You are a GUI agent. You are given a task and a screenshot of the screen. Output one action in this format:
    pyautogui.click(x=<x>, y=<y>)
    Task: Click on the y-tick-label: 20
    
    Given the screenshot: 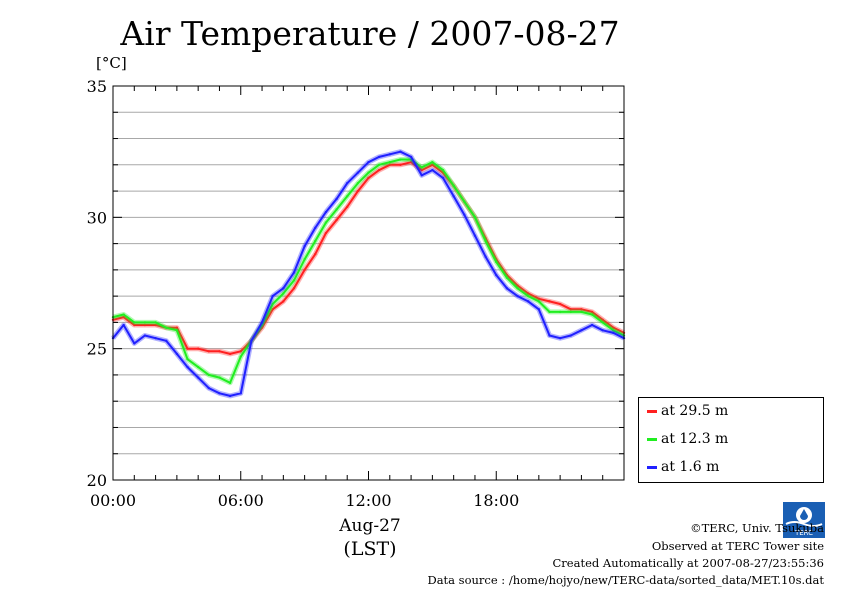 What is the action you would take?
    pyautogui.click(x=97, y=480)
    